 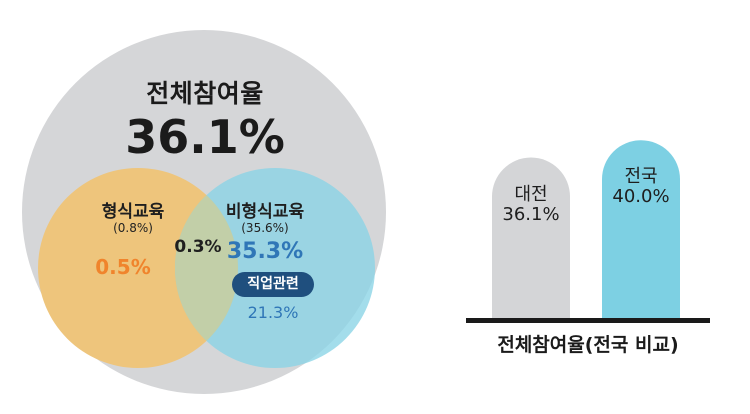 I want to click on overlap-value: 0.3%, so click(x=198, y=247).